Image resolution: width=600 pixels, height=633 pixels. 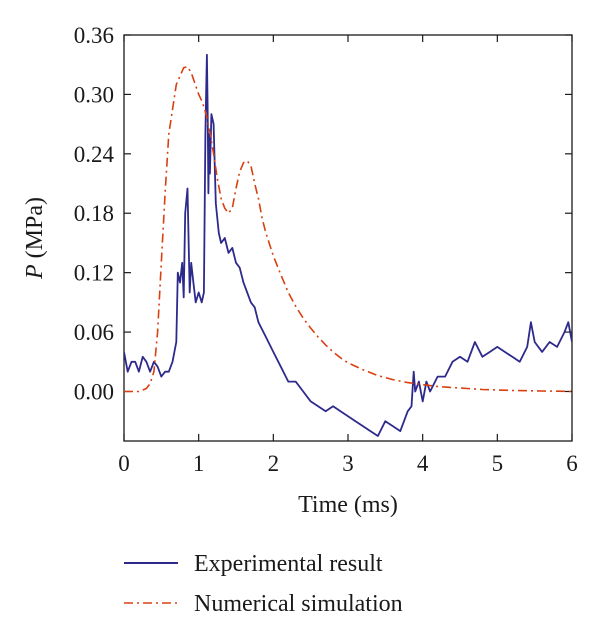 What do you see at coordinates (94, 273) in the screenshot?
I see `y-tick-label: 0.12` at bounding box center [94, 273].